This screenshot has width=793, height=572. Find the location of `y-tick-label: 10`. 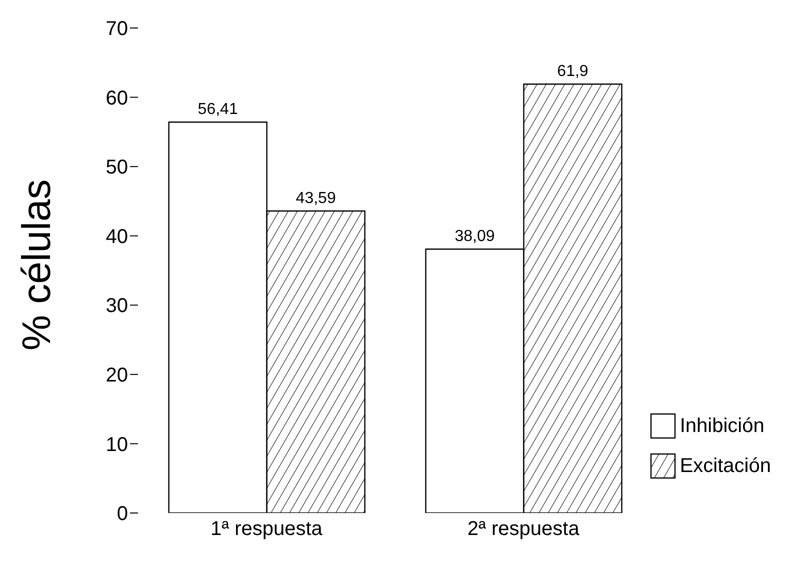

y-tick-label: 10 is located at coordinates (117, 445).